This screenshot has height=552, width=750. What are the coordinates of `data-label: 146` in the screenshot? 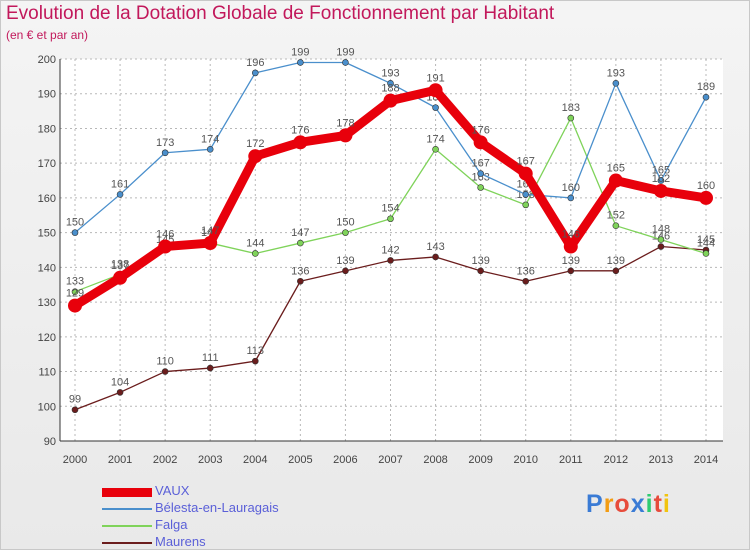 It's located at (571, 235).